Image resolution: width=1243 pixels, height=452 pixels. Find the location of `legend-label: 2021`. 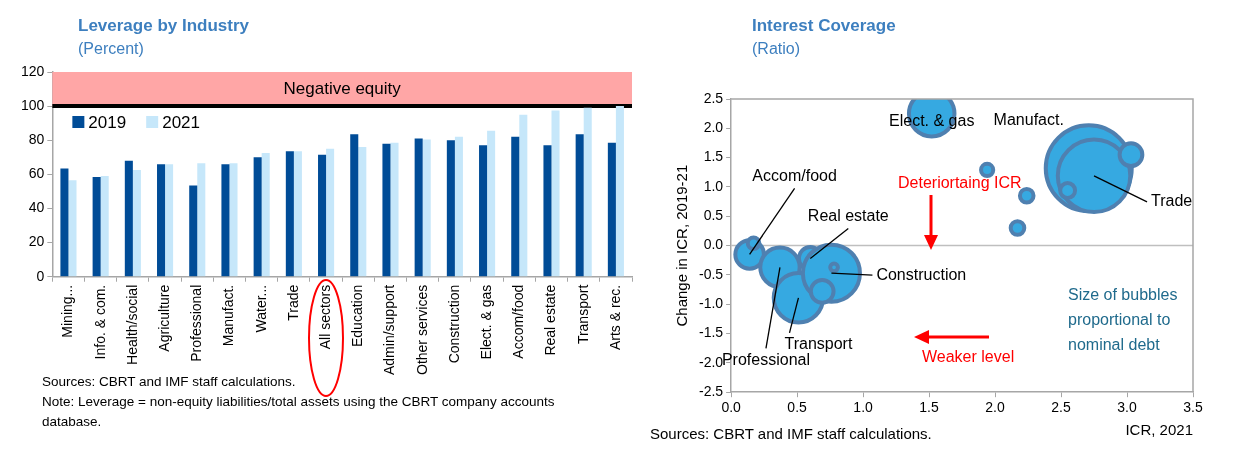

legend-label: 2021 is located at coordinates (181, 122).